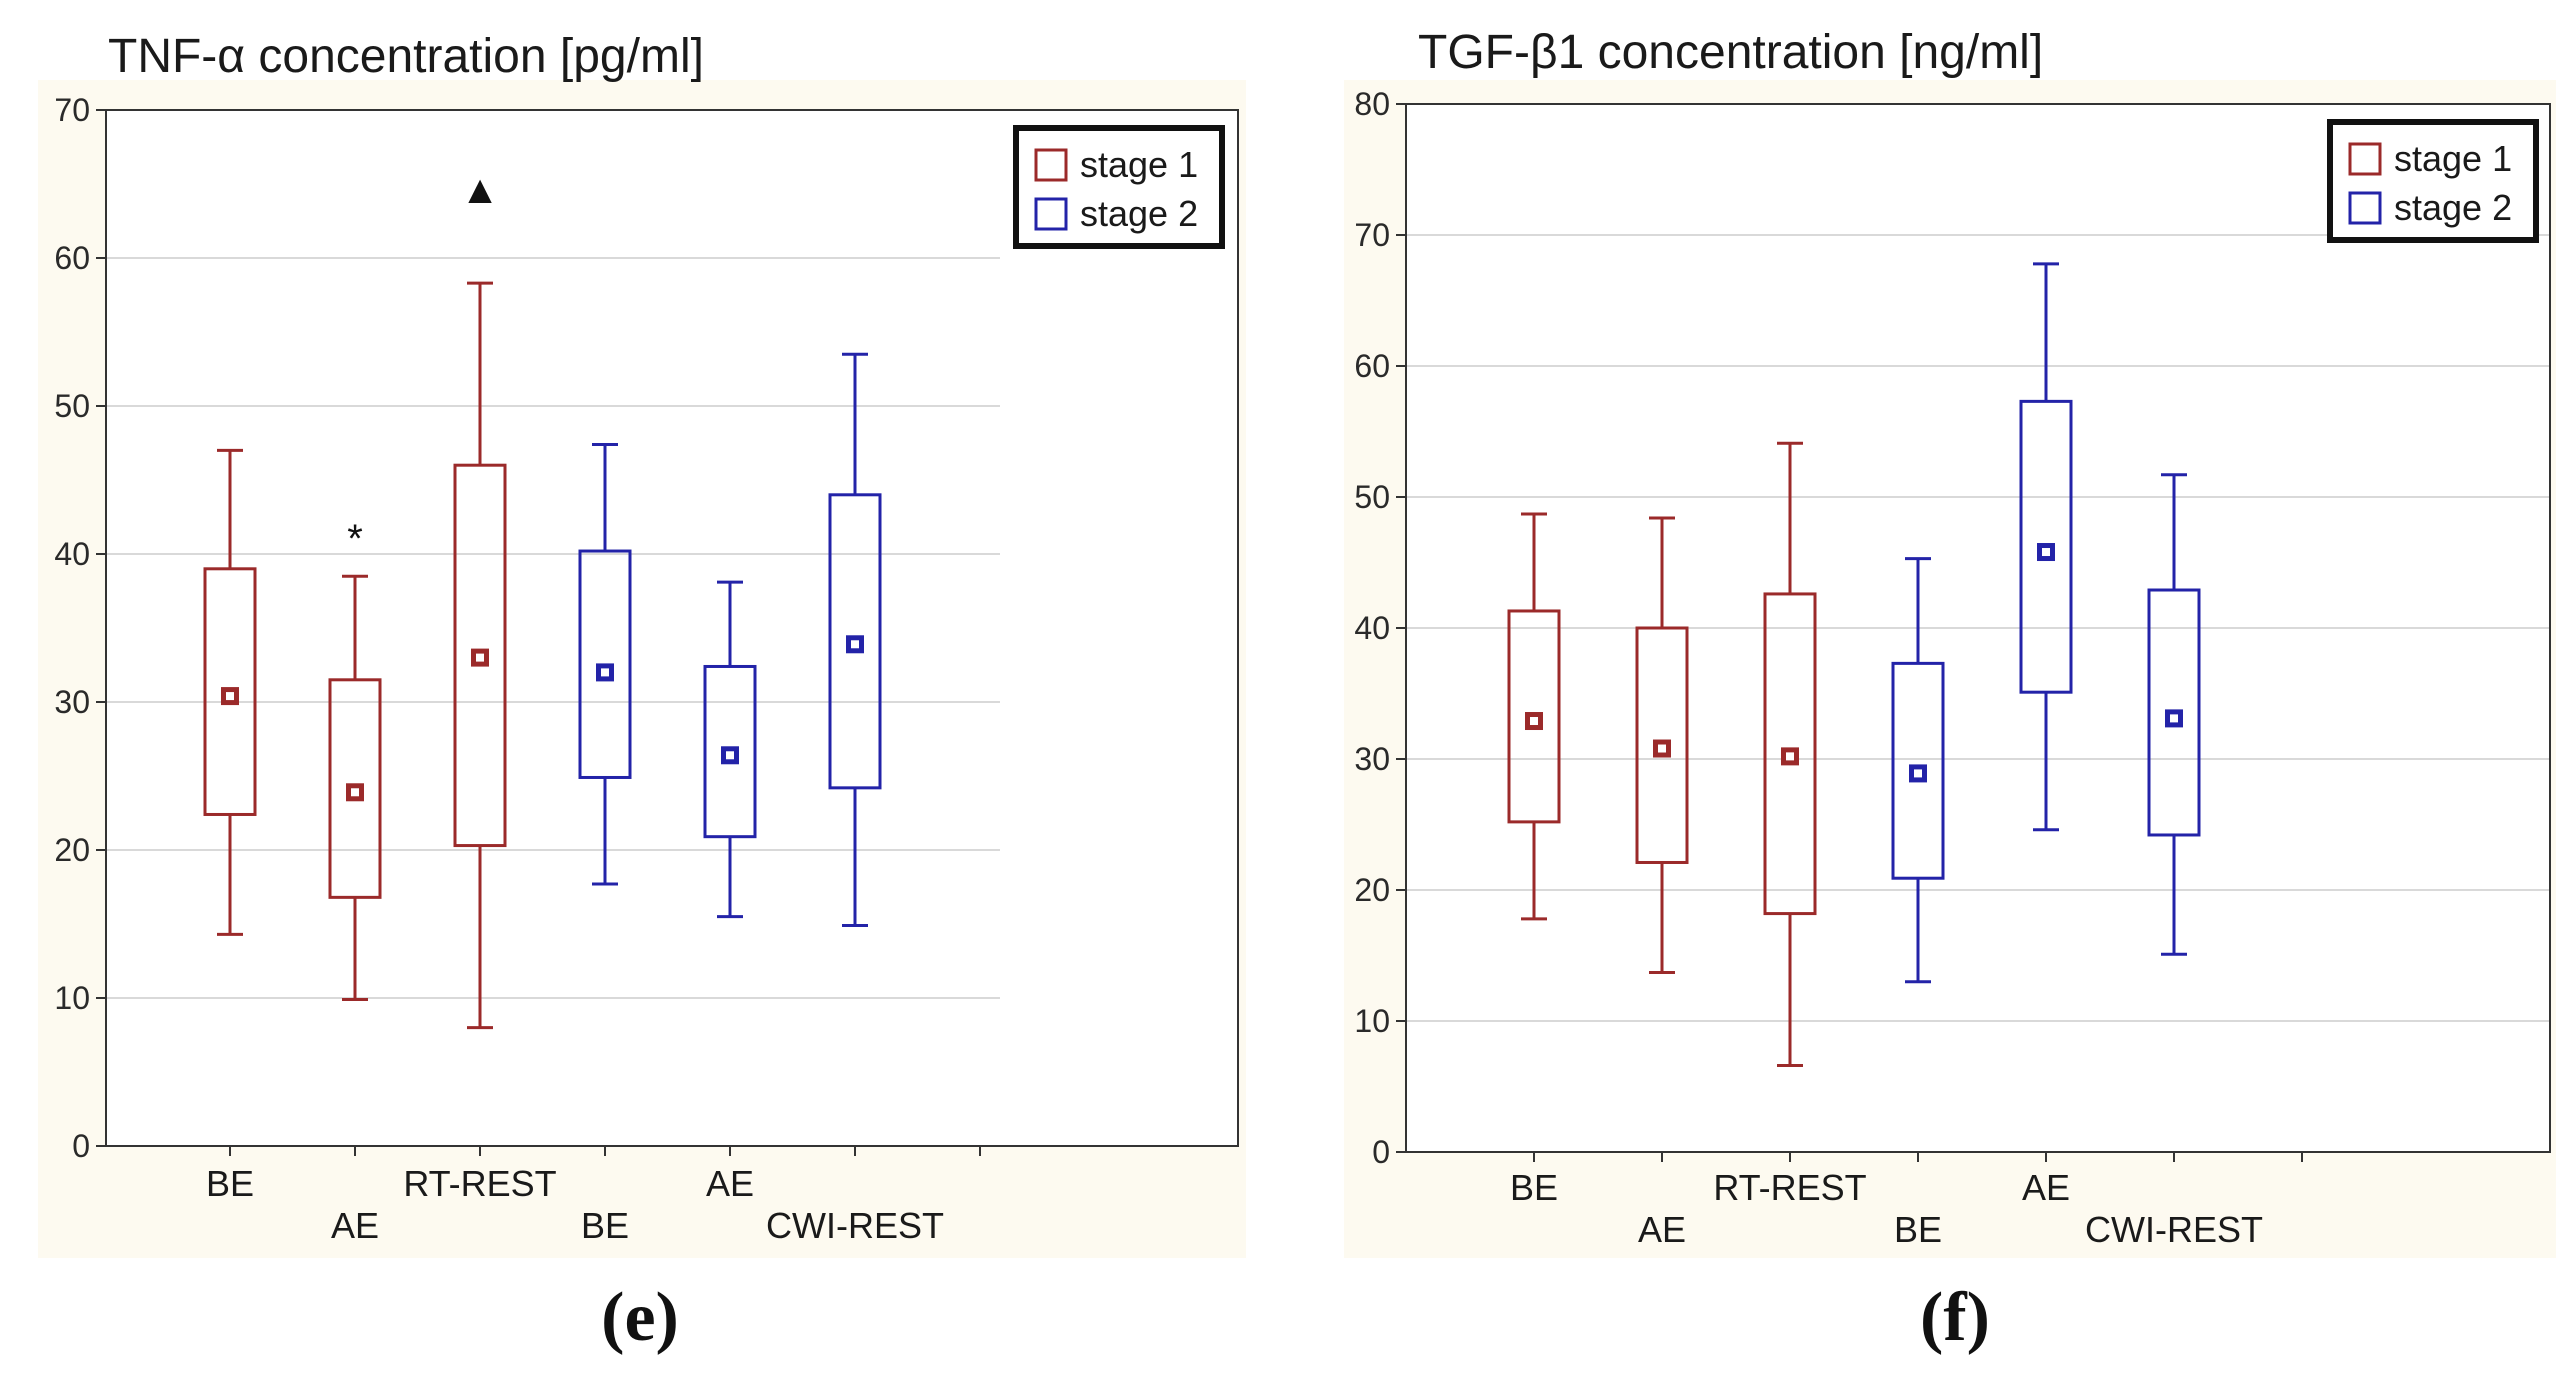 Image resolution: width=2568 pixels, height=1384 pixels. What do you see at coordinates (1955, 1317) in the screenshot?
I see `panel-label: (f)` at bounding box center [1955, 1317].